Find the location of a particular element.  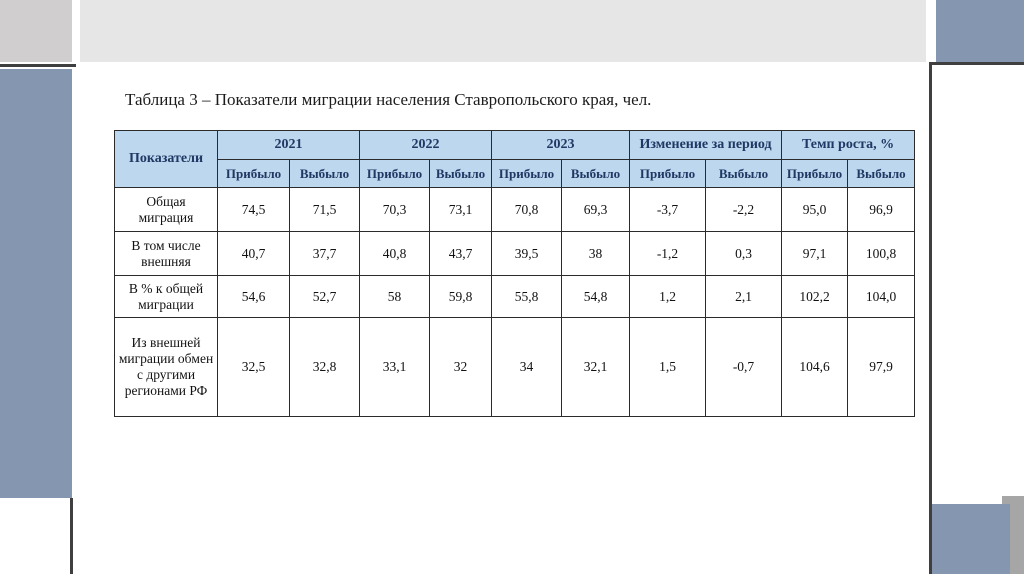

value-cell: 69,3 is located at coordinates (595, 209).